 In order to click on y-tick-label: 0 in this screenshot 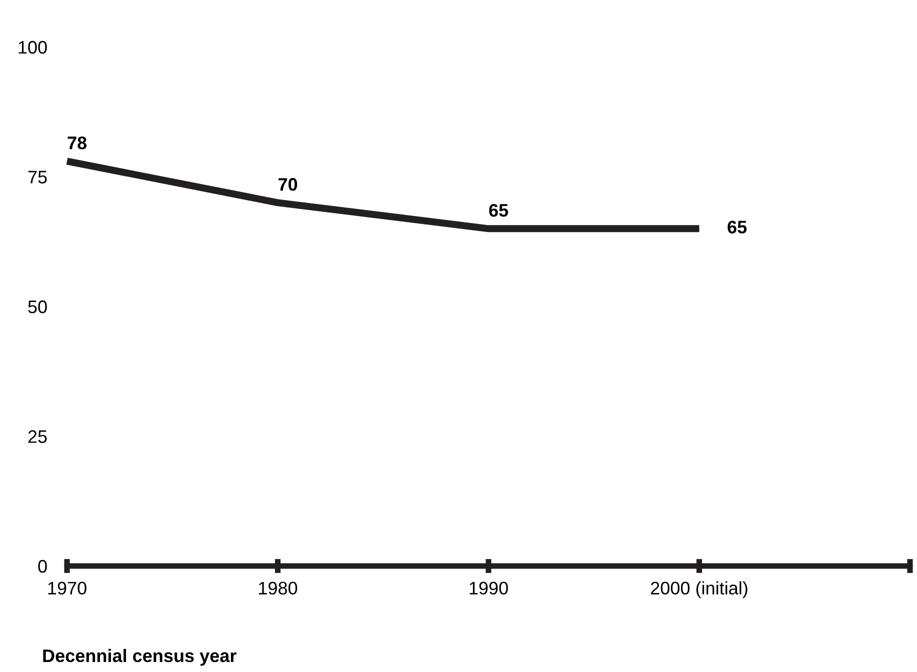, I will do `click(42, 566)`.